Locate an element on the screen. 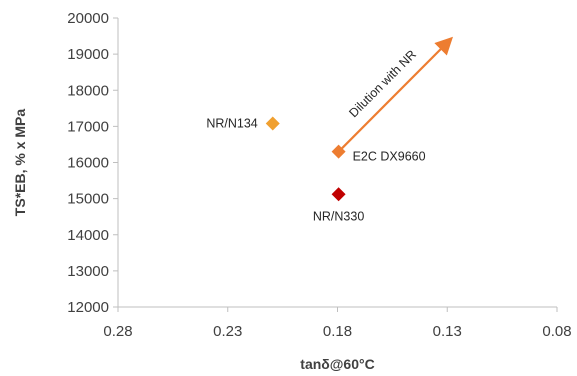 The image size is (577, 376). x-axis-title: tanδ@60°C is located at coordinates (337, 364).